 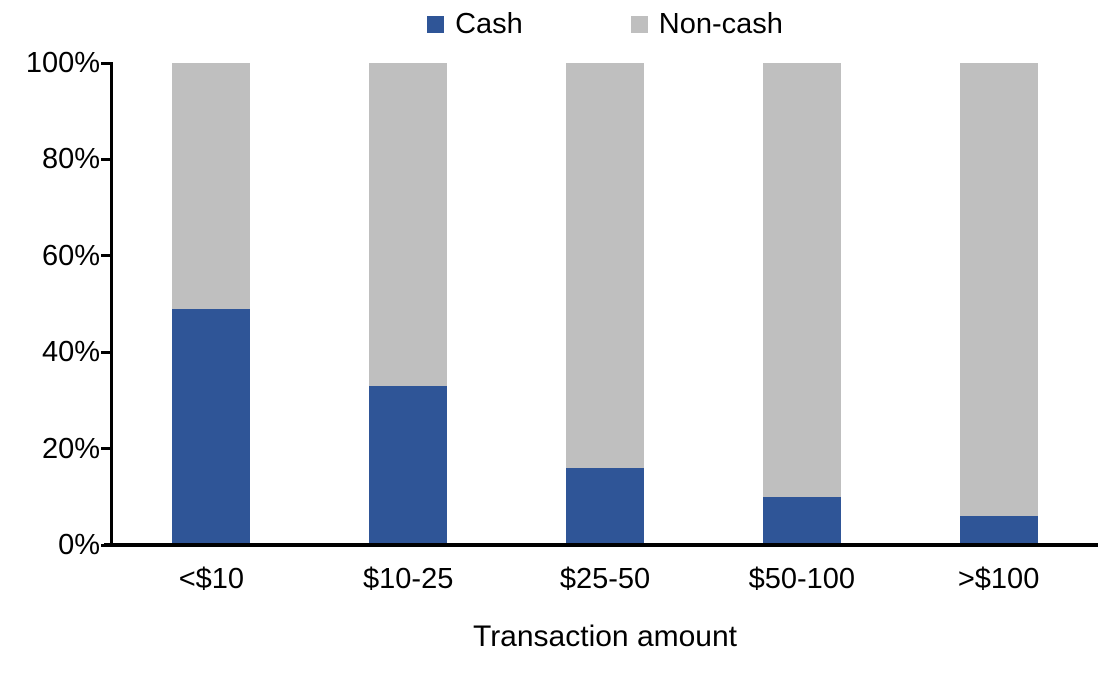 What do you see at coordinates (605, 579) in the screenshot?
I see `x-axis-category-label: $25-50` at bounding box center [605, 579].